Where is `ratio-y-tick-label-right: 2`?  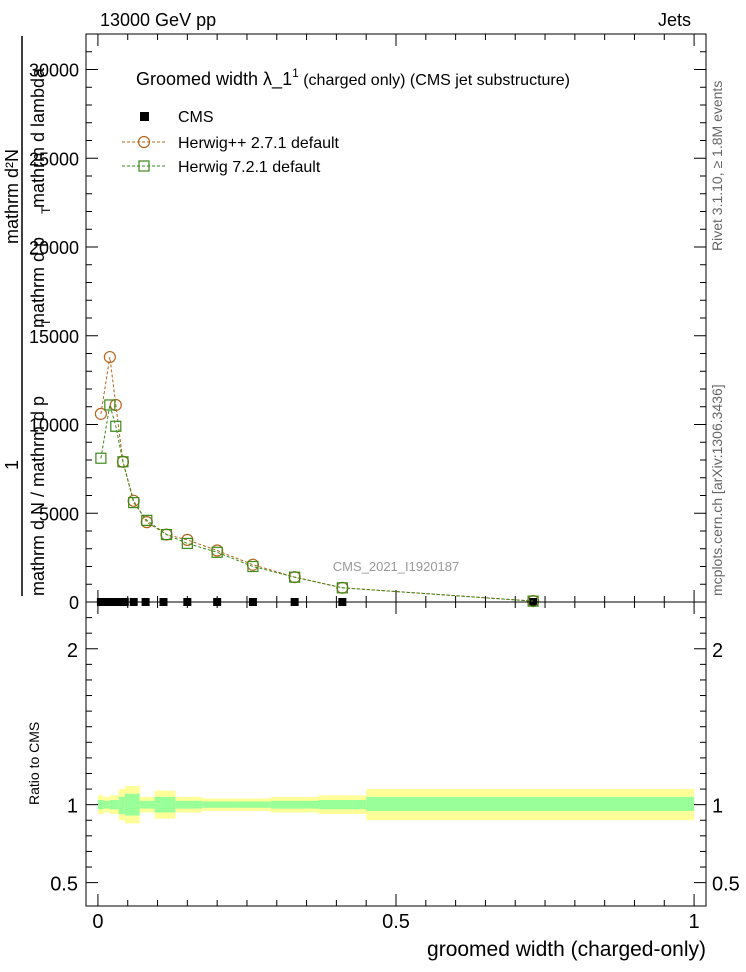 ratio-y-tick-label-right: 2 is located at coordinates (717, 651).